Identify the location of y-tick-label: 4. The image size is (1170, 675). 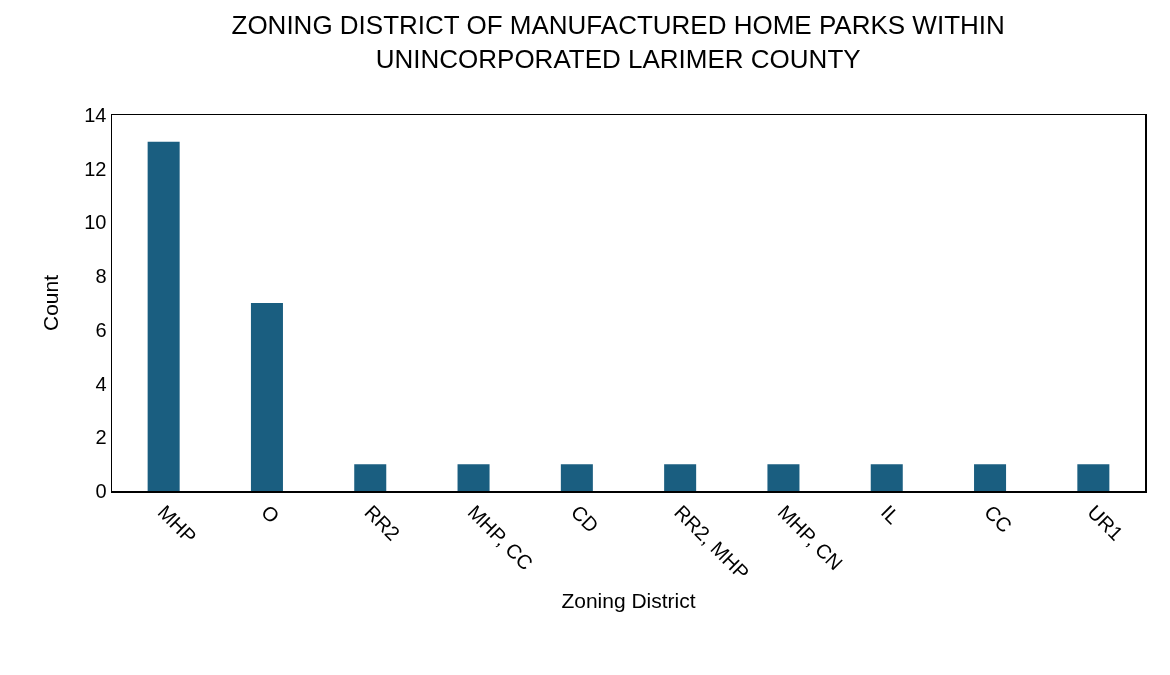
(101, 383).